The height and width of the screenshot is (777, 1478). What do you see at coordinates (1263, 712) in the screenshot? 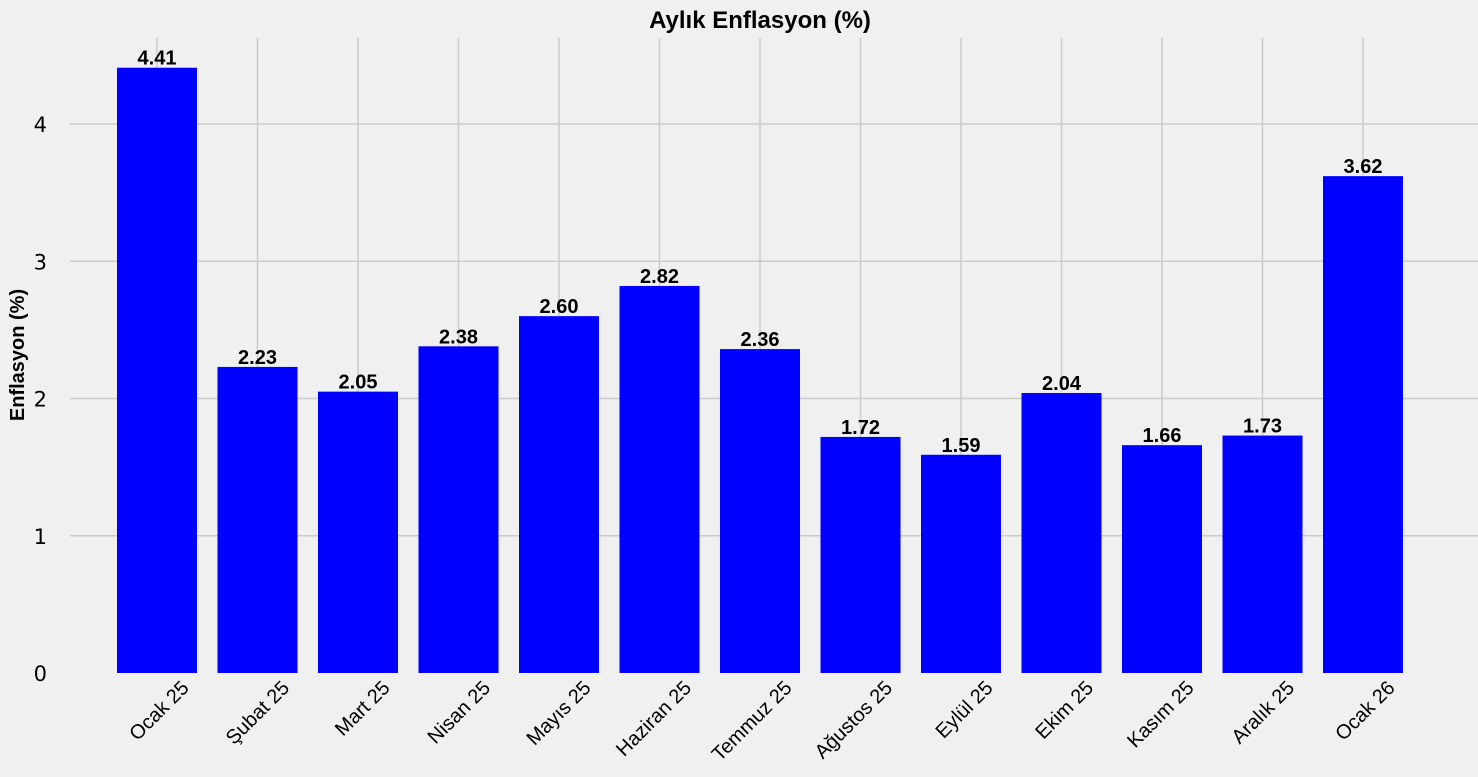
I see `x-tick-label: Aralık 25` at bounding box center [1263, 712].